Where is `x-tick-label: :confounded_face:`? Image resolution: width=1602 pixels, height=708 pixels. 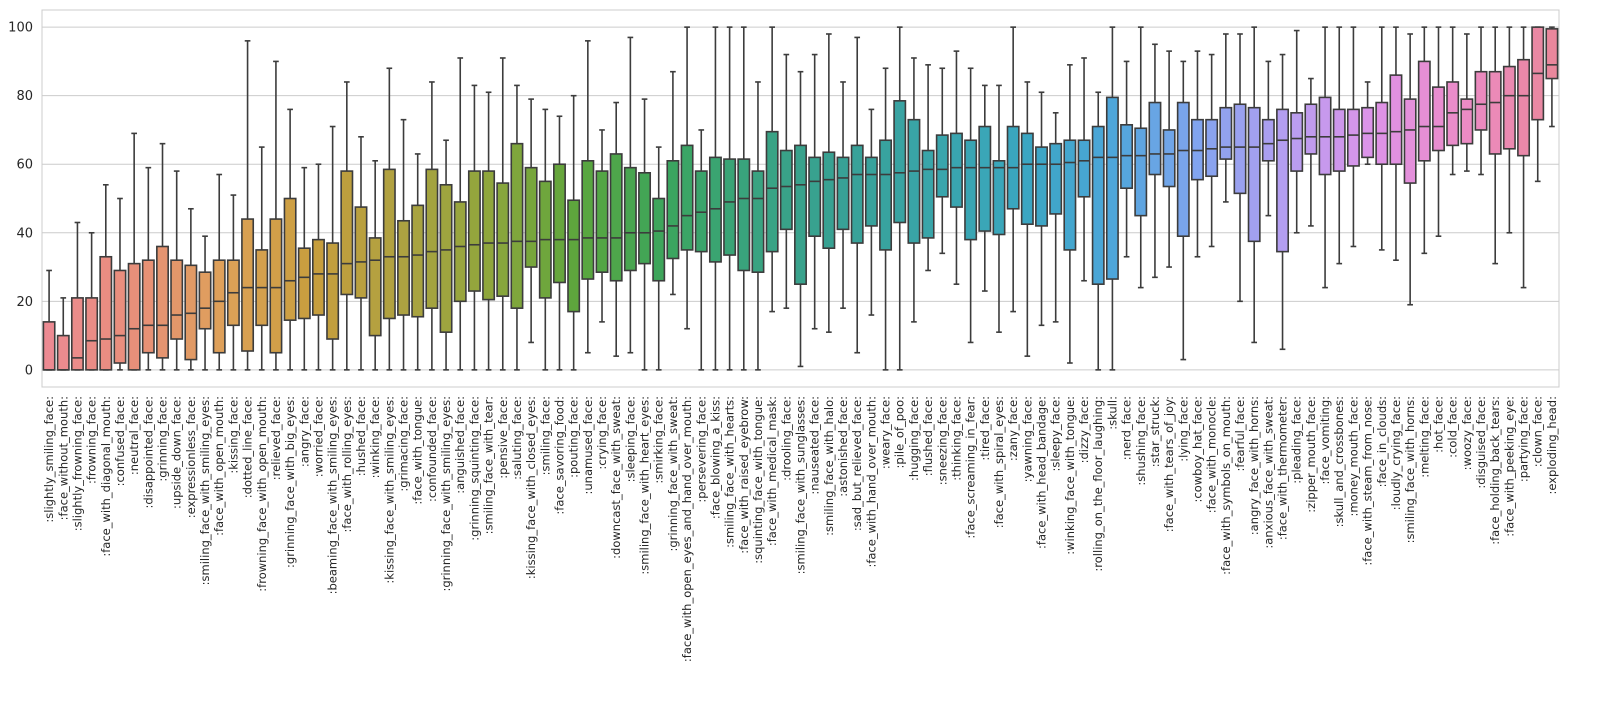 x-tick-label: :confounded_face: is located at coordinates (432, 449).